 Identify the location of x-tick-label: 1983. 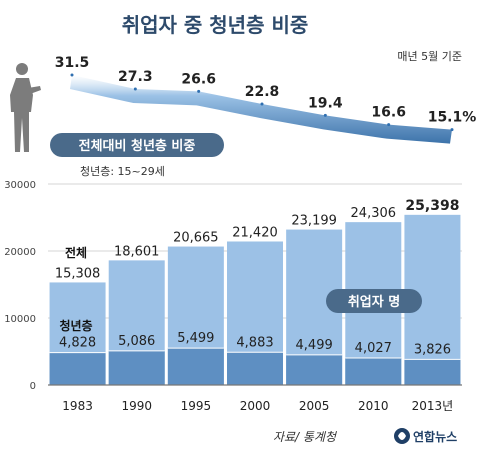
(77, 406).